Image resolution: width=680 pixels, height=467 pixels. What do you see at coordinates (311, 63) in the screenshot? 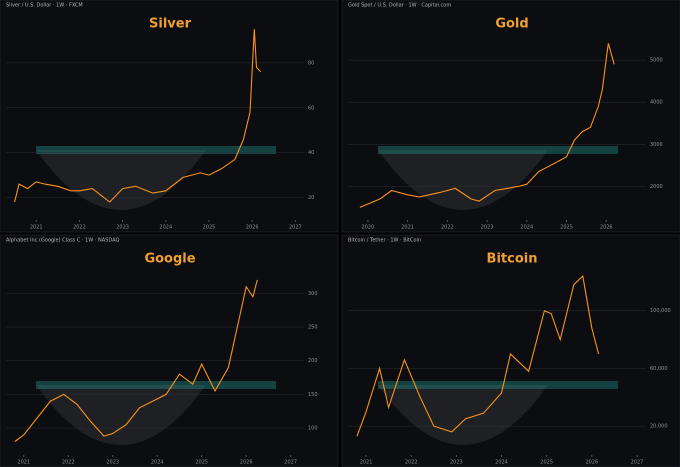
I see `y-tick-label: 80` at bounding box center [311, 63].